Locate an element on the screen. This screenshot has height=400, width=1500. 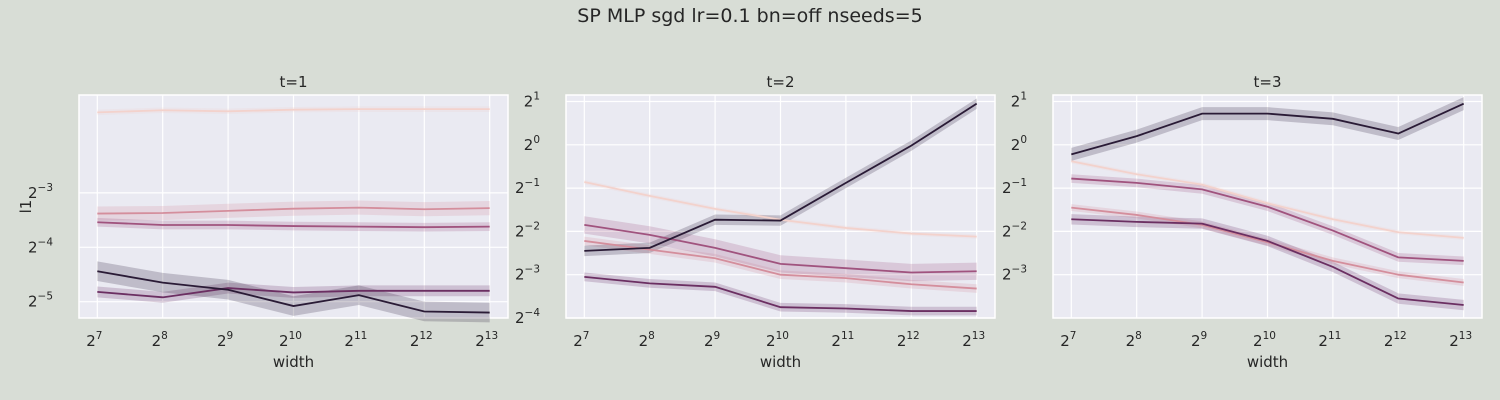
subplot-title: t=3 is located at coordinates (1268, 82).